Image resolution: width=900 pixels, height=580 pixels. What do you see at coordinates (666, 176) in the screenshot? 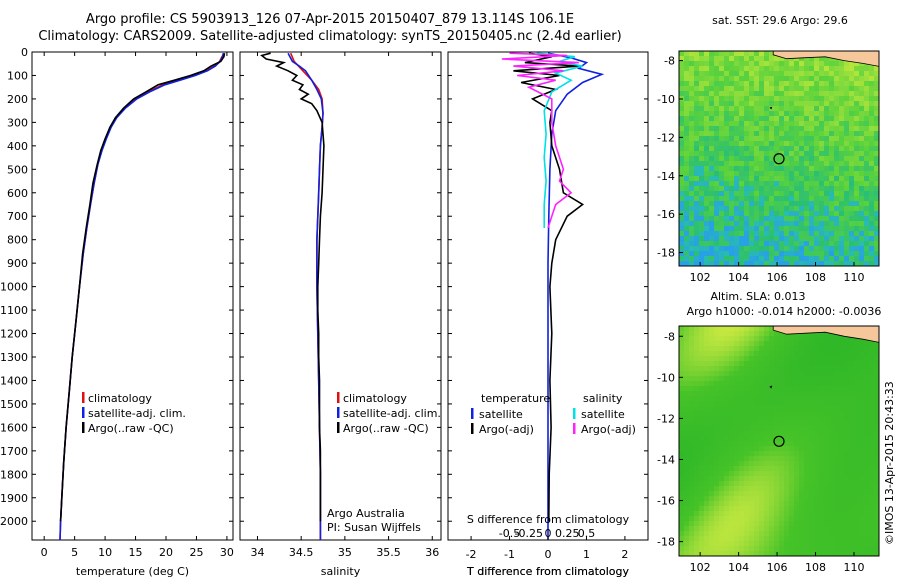
I see `map-y-tick-label: -14` at bounding box center [666, 176].